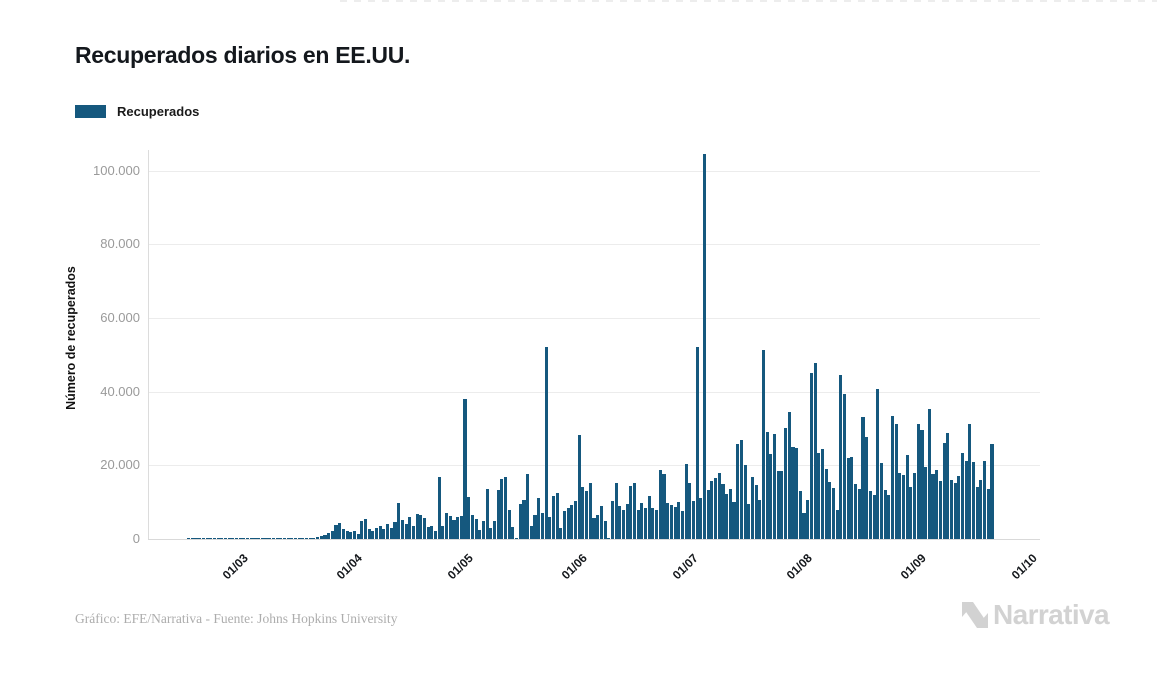  I want to click on narrativa-logo: Narrativa, so click(1035, 615).